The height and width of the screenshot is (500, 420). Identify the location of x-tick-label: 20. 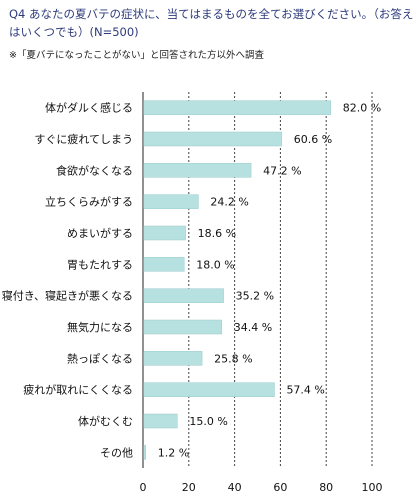
(189, 487).